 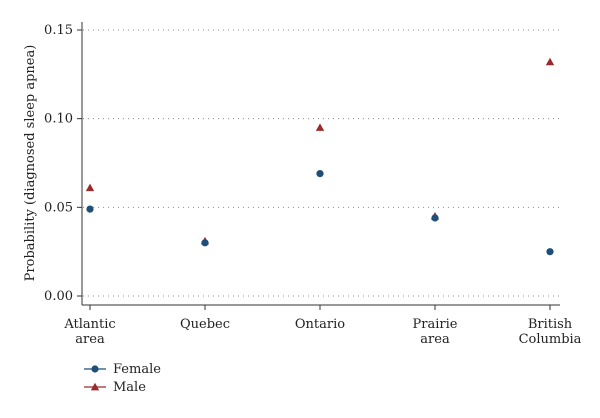 I want to click on legend-label: Male, so click(x=129, y=387).